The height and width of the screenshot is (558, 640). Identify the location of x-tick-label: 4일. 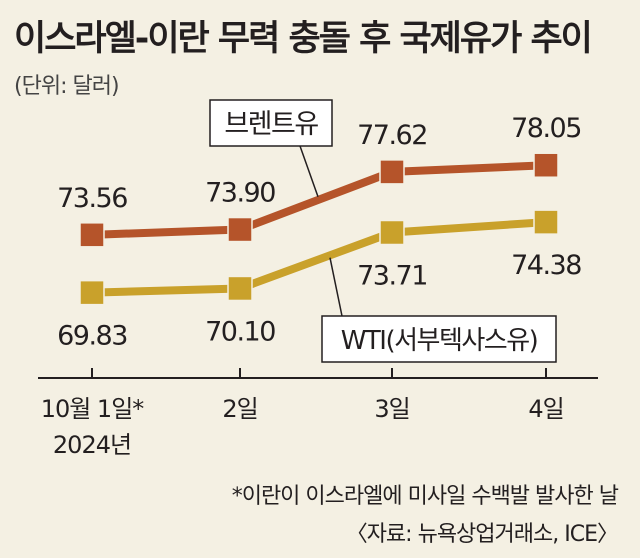
(545, 409).